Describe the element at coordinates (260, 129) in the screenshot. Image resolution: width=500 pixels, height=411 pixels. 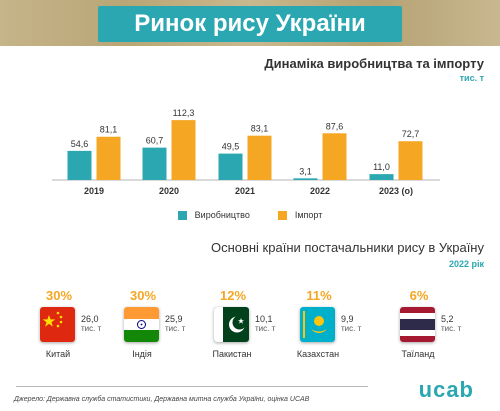
I see `data-label-import-2: 83,1` at that location.